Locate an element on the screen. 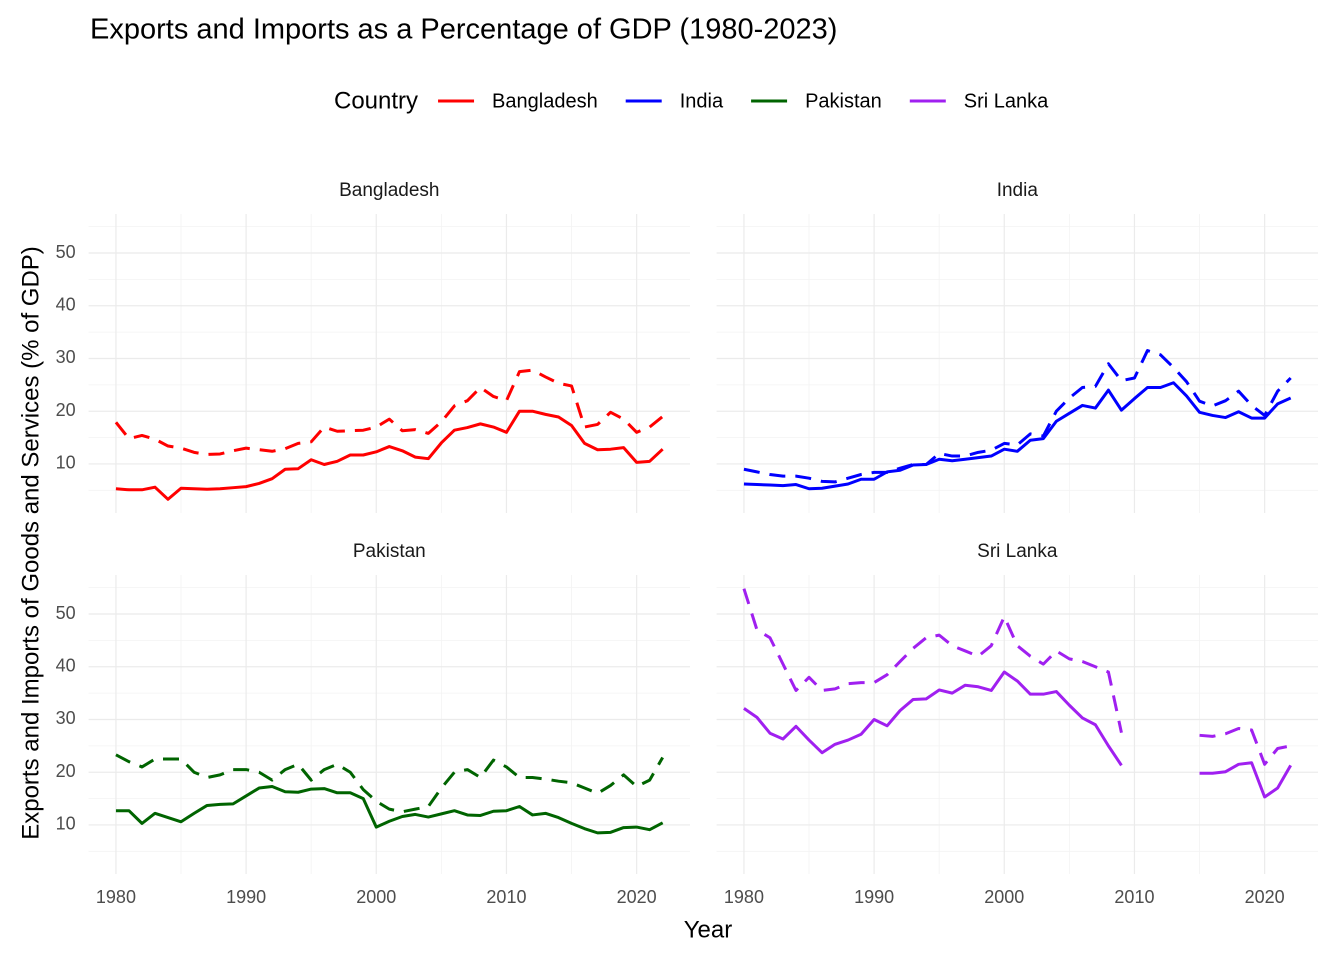 The height and width of the screenshot is (960, 1344). panel-title: Sri Lanka is located at coordinates (1017, 551).